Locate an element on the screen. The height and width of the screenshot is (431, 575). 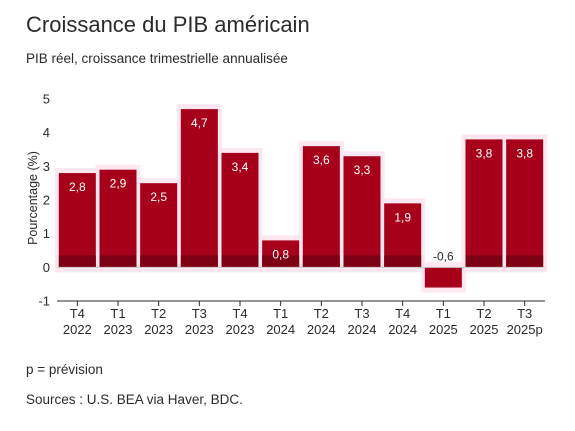
data-label: 2,8 is located at coordinates (77, 187).